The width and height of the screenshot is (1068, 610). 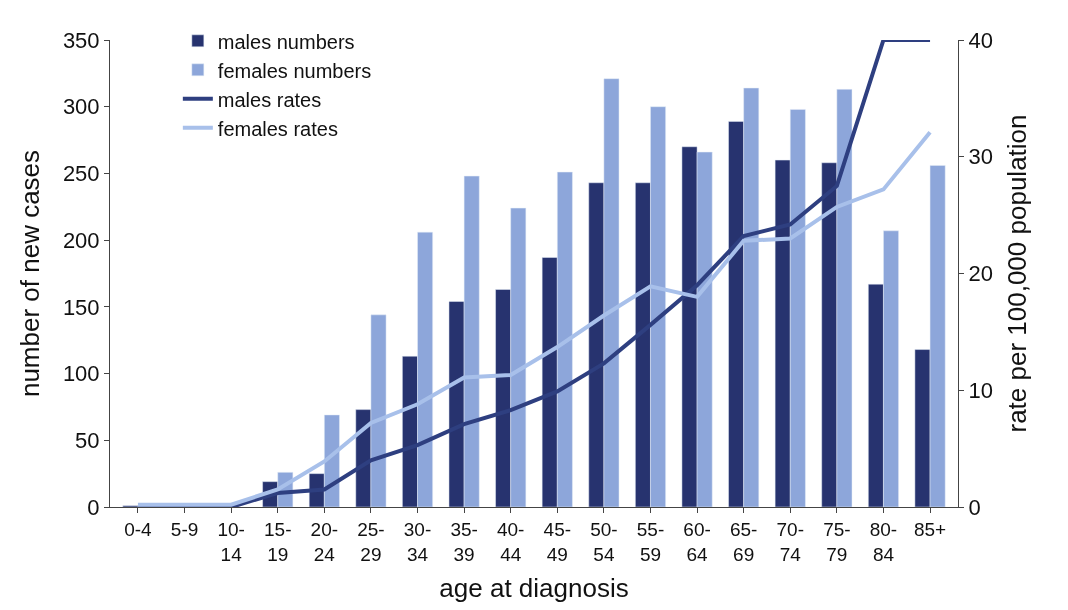 What do you see at coordinates (417, 541) in the screenshot?
I see `x-tick-label: 30- 34` at bounding box center [417, 541].